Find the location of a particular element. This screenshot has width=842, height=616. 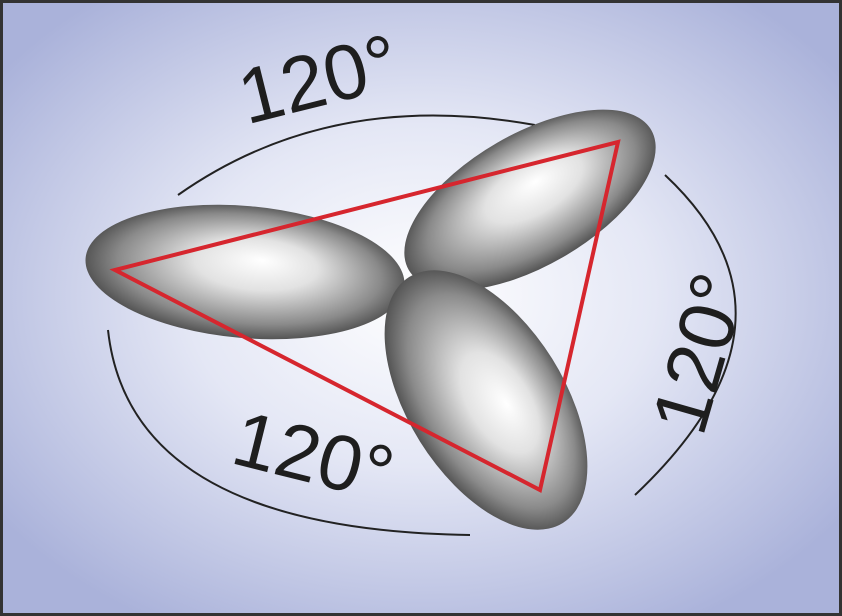

arc-right is located at coordinates (685, 335).